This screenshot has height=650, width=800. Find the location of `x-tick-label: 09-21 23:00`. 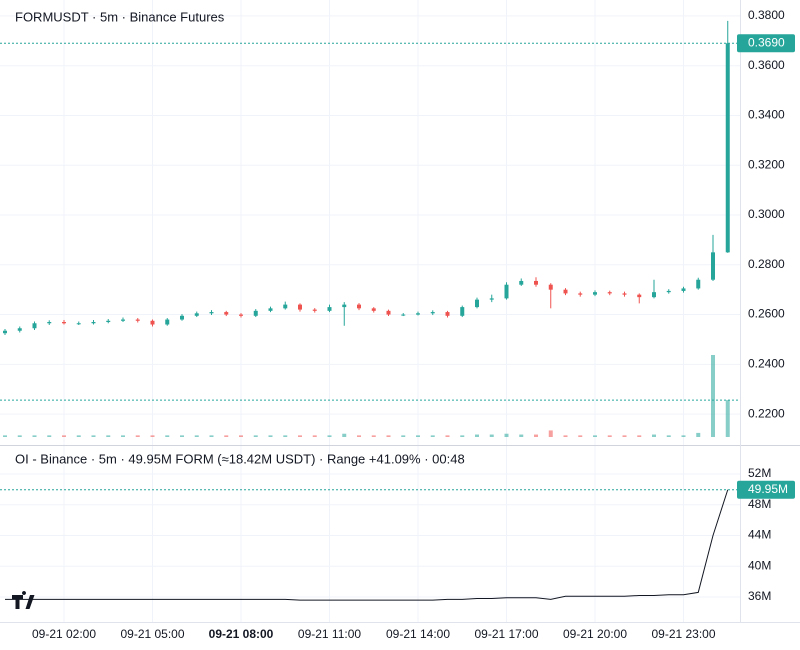

x-tick-label: 09-21 23:00 is located at coordinates (683, 634).